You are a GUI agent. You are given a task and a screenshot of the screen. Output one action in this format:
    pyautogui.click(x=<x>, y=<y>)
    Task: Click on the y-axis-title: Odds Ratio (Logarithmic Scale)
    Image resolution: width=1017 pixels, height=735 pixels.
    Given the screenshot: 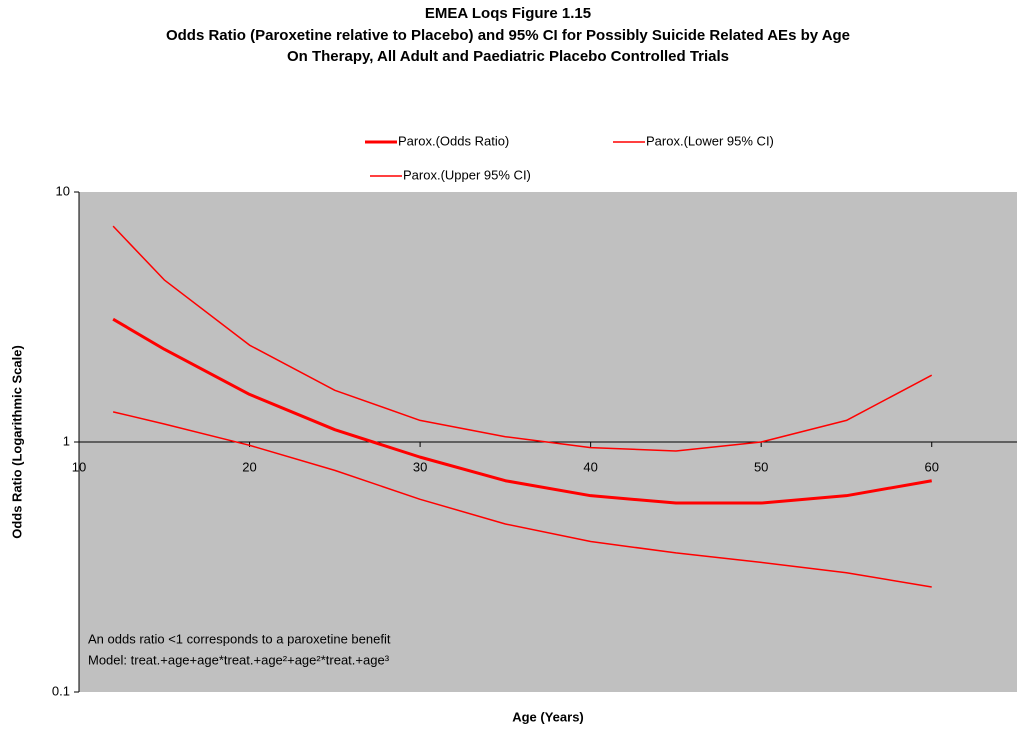 What is the action you would take?
    pyautogui.click(x=16, y=442)
    